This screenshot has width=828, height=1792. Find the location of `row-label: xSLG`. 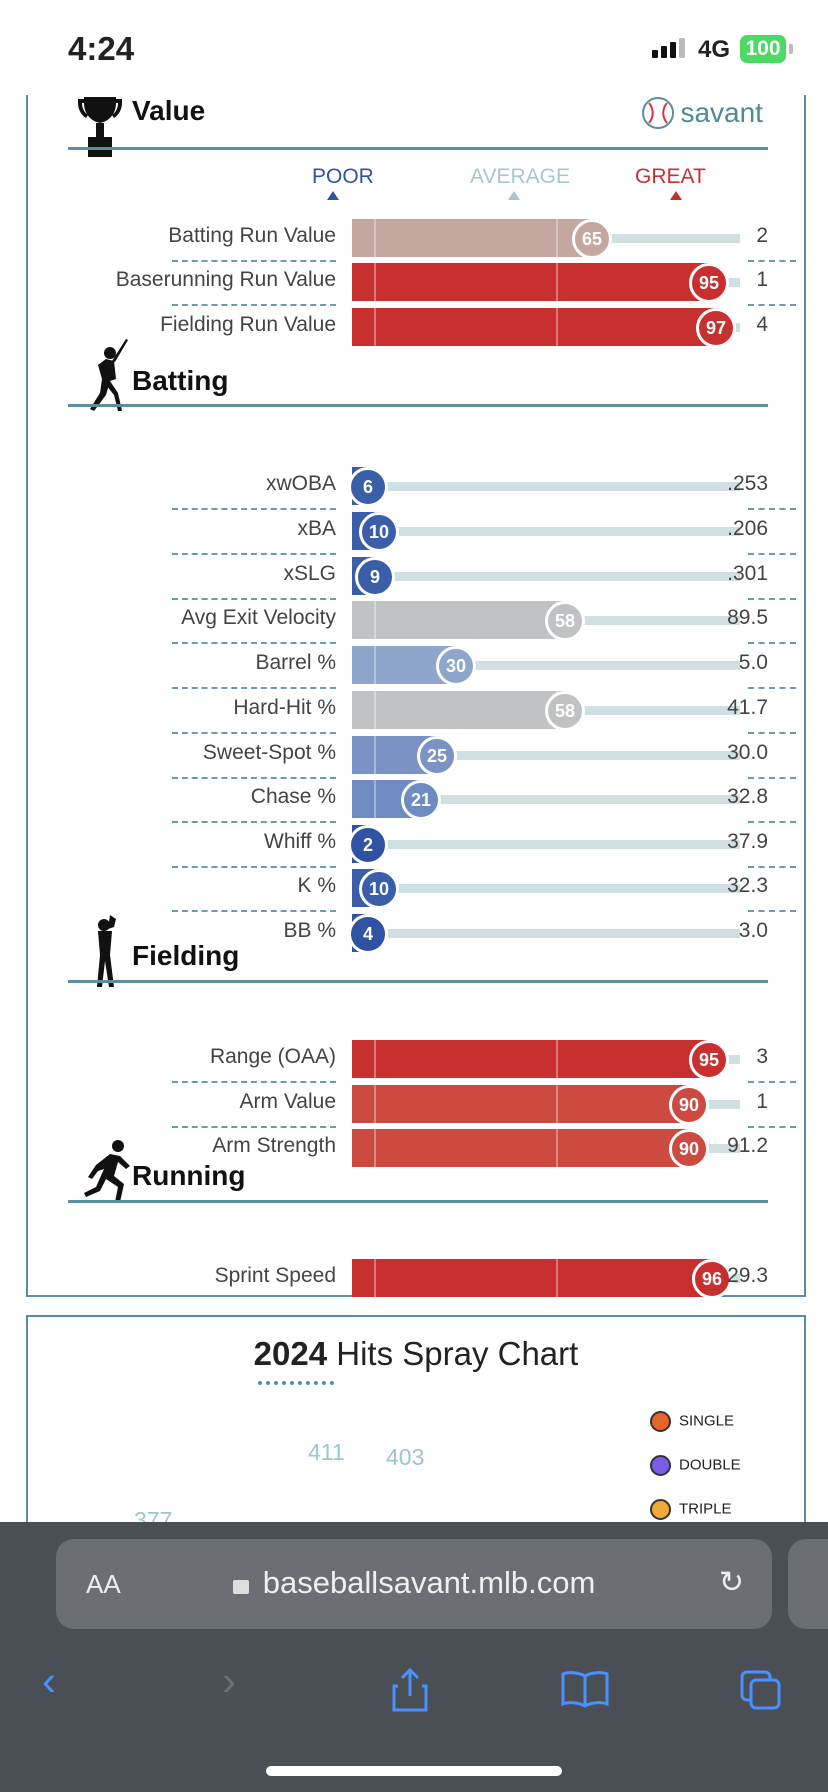

row-label: xSLG is located at coordinates (309, 573).